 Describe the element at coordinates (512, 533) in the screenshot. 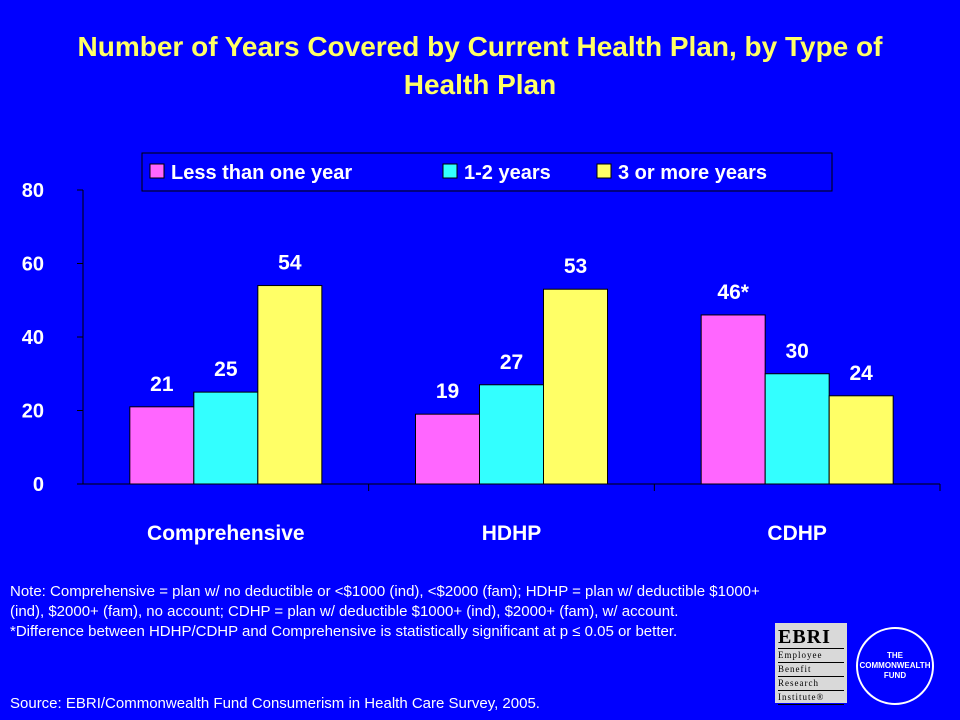

I see `x-tick-label: HDHP` at that location.